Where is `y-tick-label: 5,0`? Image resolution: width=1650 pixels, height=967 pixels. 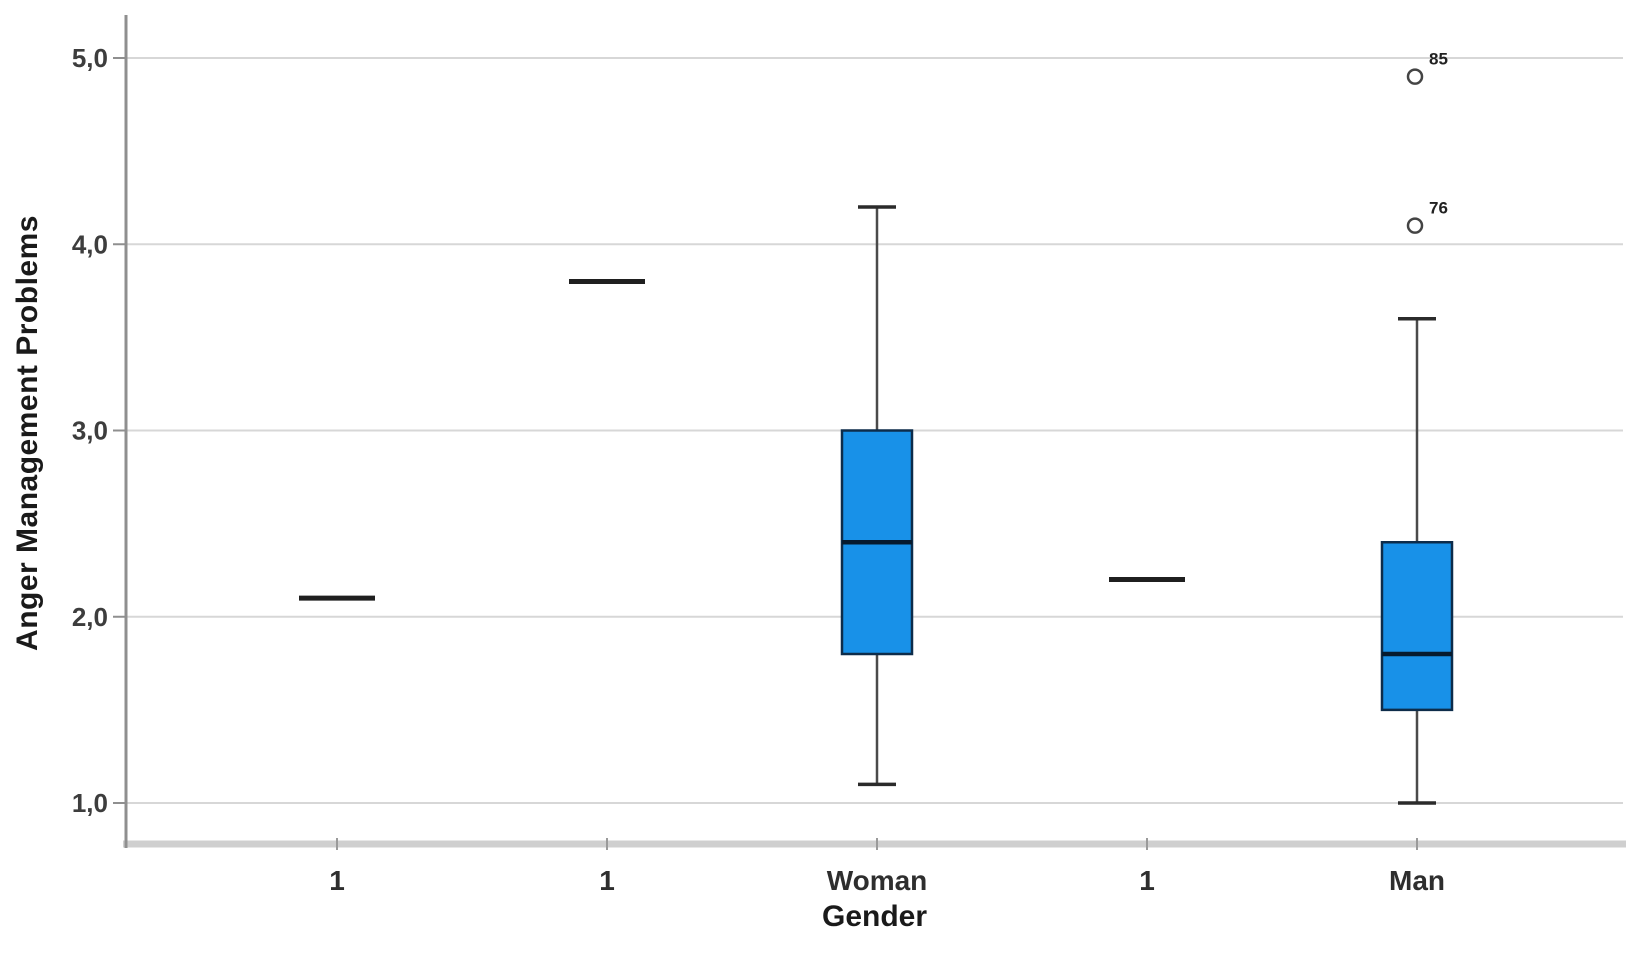
y-tick-label: 5,0 is located at coordinates (90, 58).